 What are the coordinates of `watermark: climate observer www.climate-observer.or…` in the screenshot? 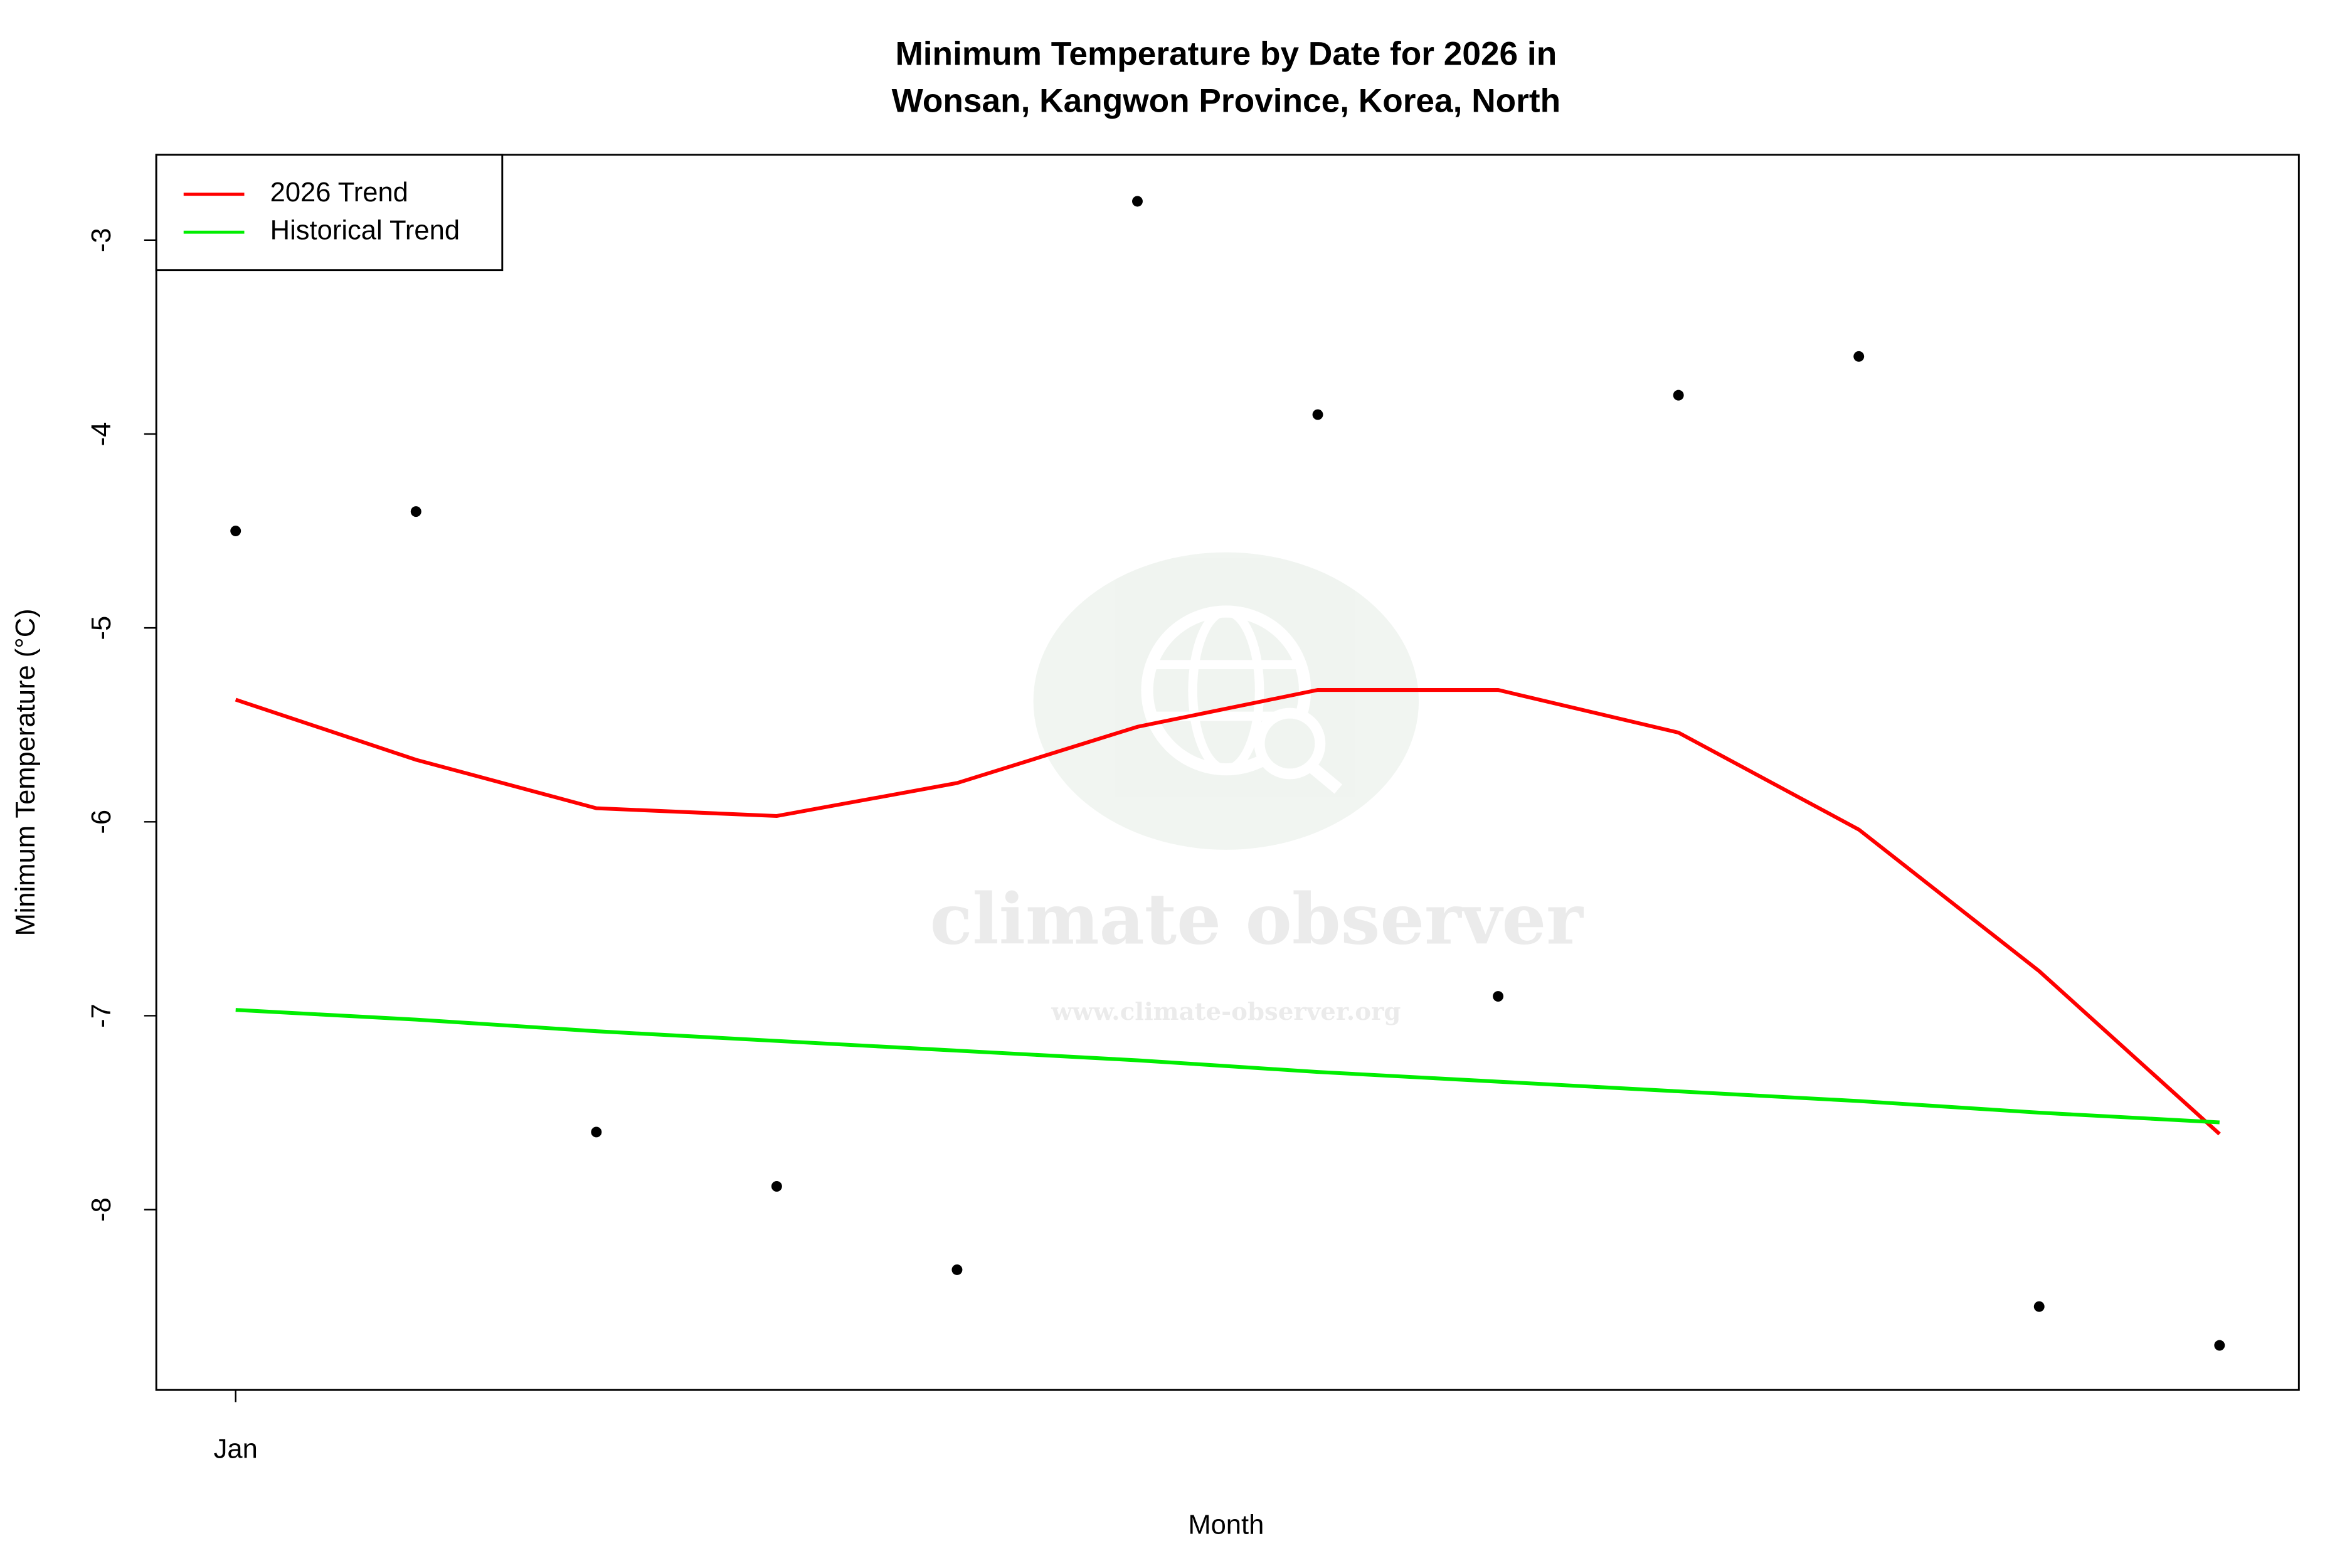 It's located at (1257, 789).